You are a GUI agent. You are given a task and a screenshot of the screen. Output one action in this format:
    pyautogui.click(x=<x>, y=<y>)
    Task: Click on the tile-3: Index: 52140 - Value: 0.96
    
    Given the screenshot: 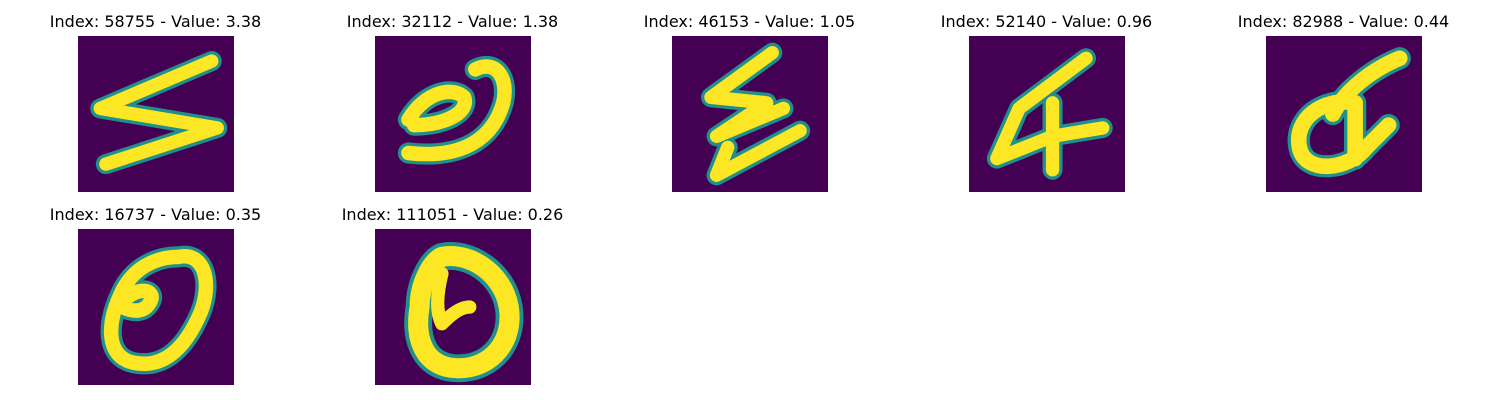 What is the action you would take?
    pyautogui.click(x=1046, y=108)
    